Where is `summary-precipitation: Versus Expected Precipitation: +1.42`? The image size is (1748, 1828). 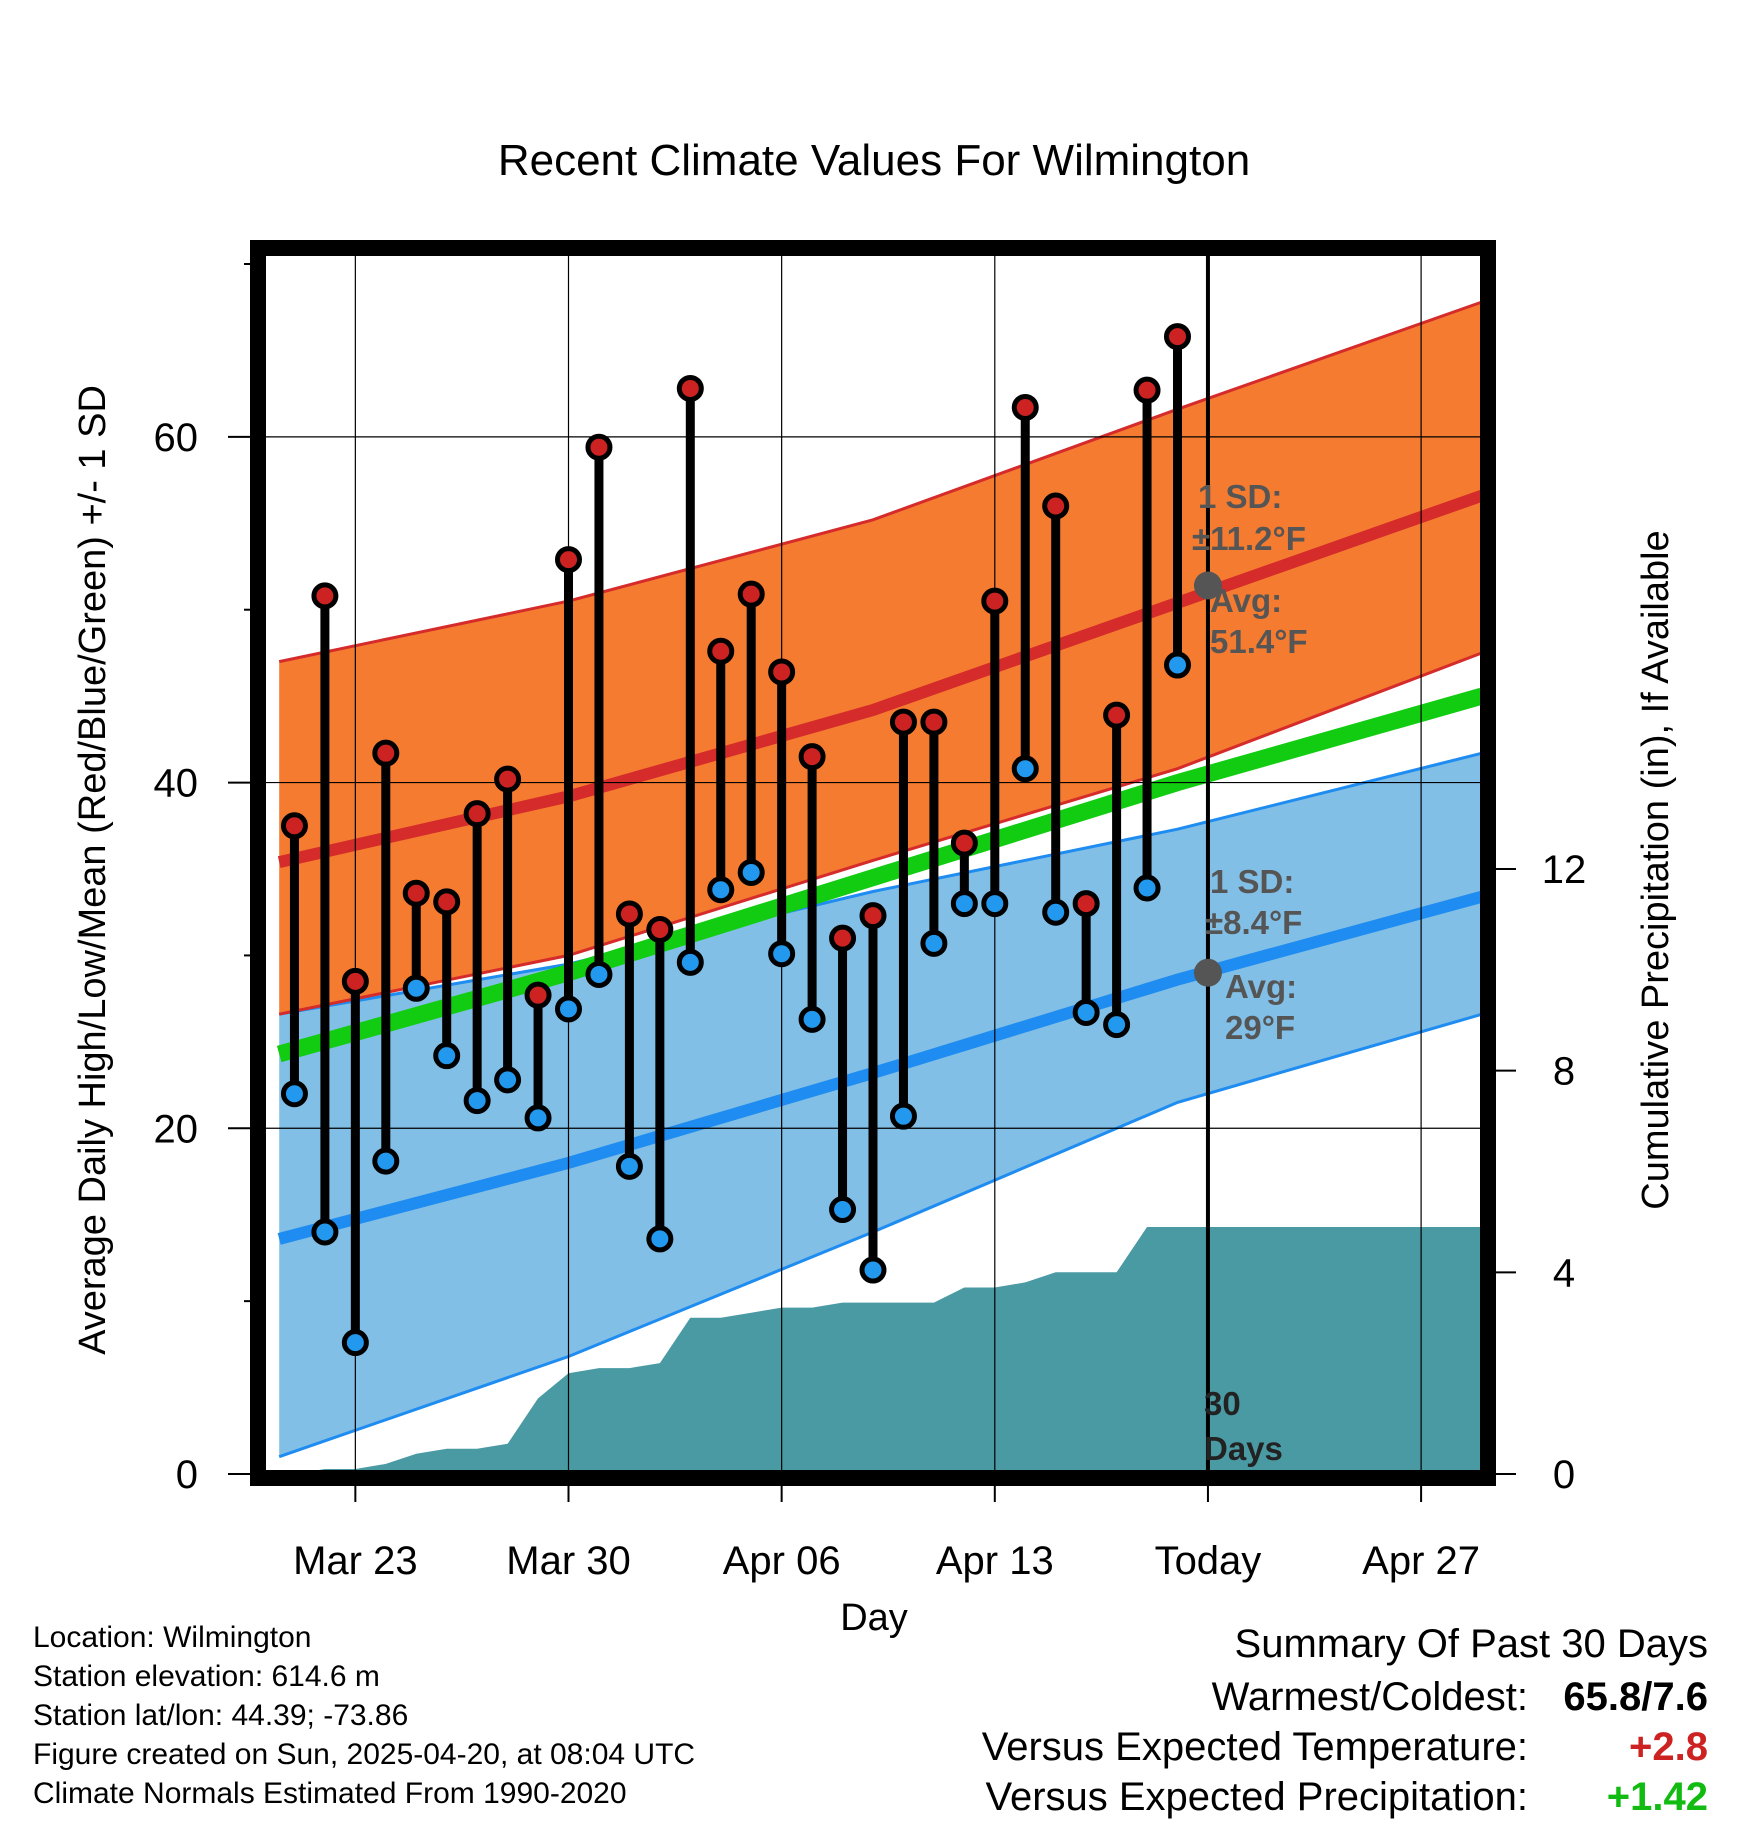 summary-precipitation: Versus Expected Precipitation: +1.42 is located at coordinates (1346, 1797).